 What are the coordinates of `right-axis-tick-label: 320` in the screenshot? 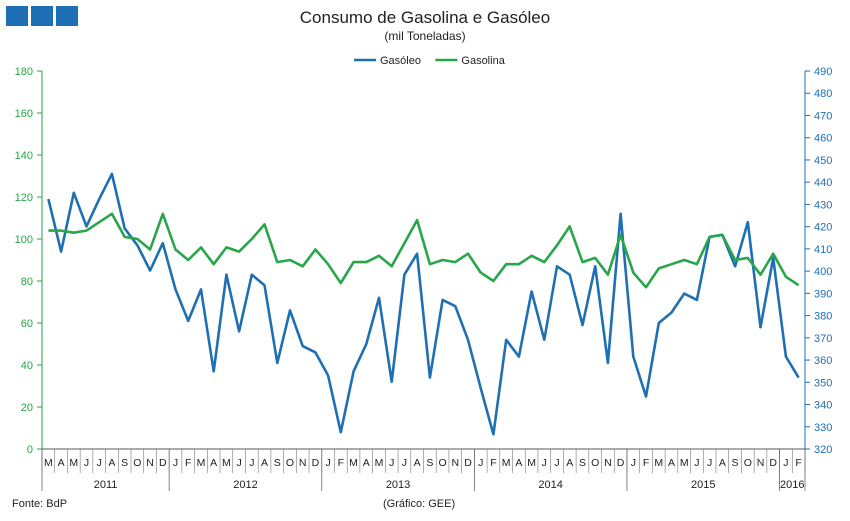 It's located at (823, 450).